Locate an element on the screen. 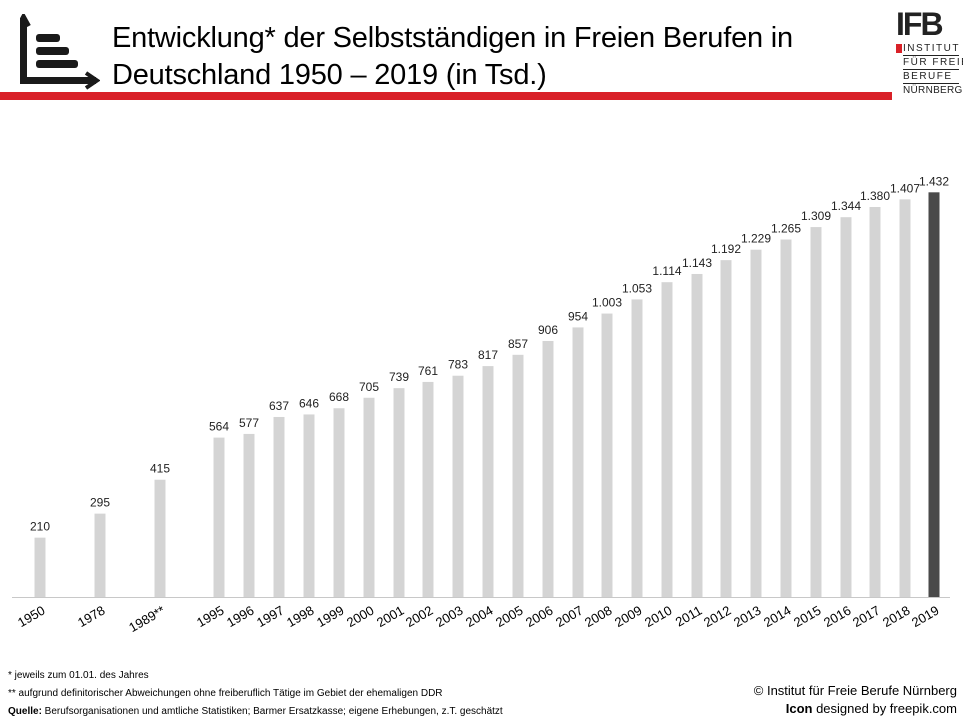 This screenshot has height=723, width=963. data-label: 1.380 is located at coordinates (875, 196).